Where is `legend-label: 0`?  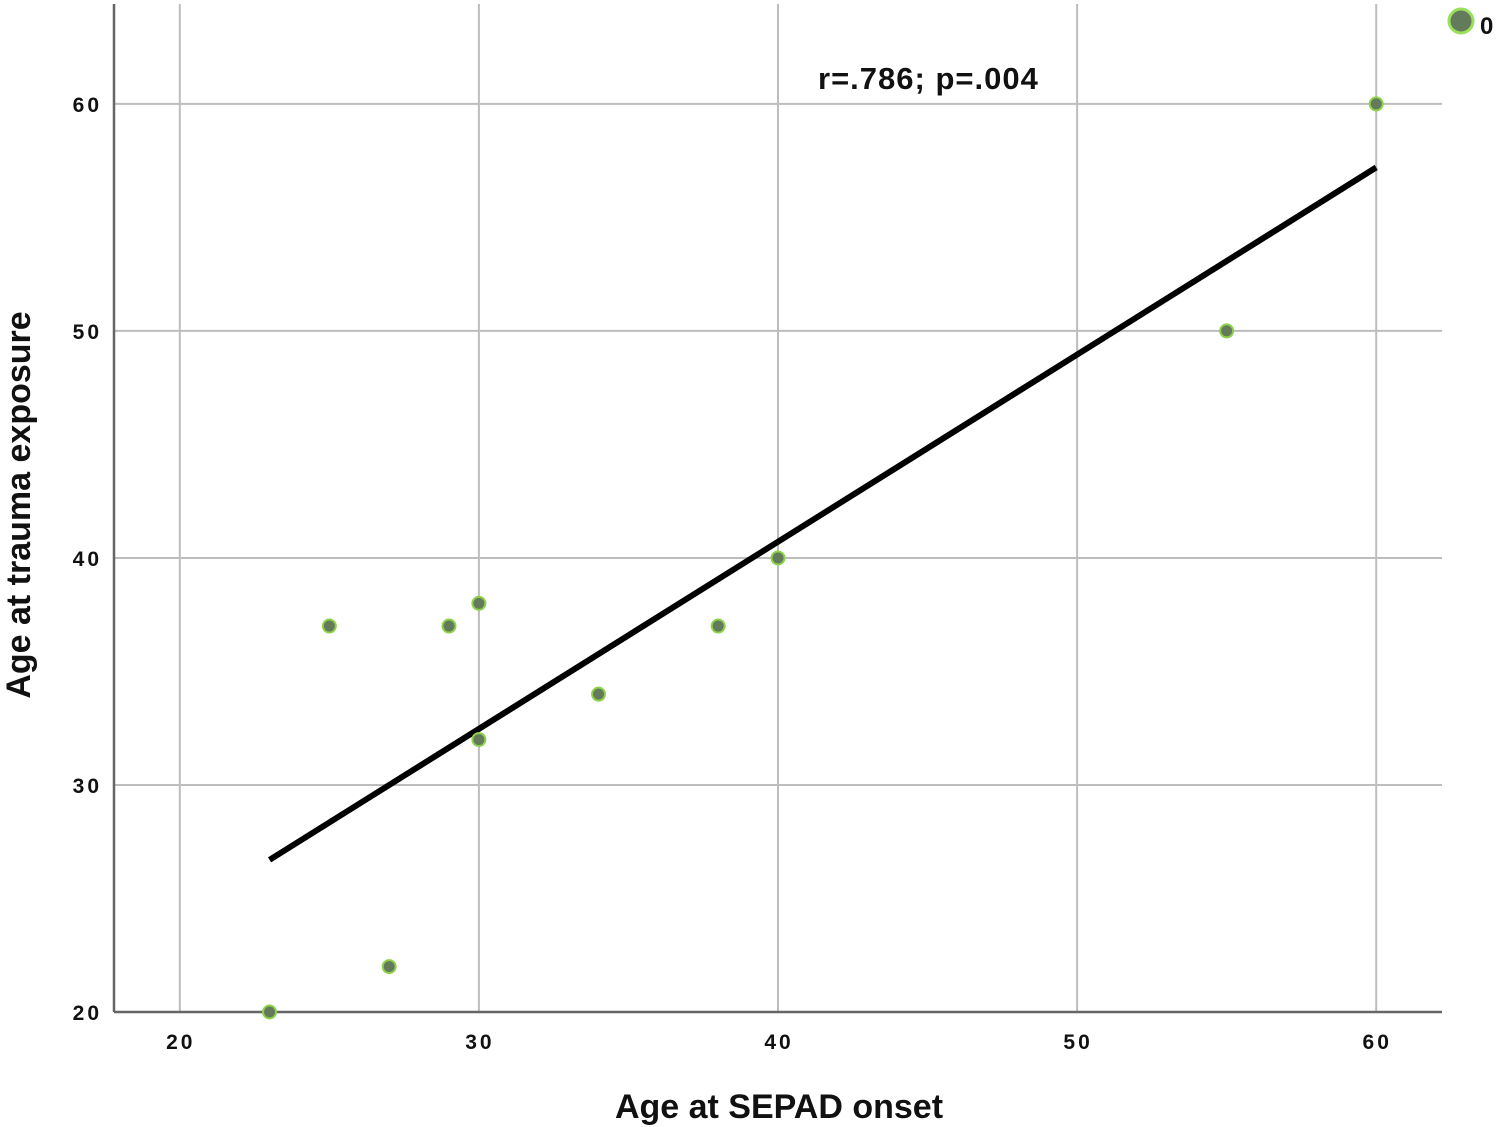
legend-label: 0 is located at coordinates (1486, 26).